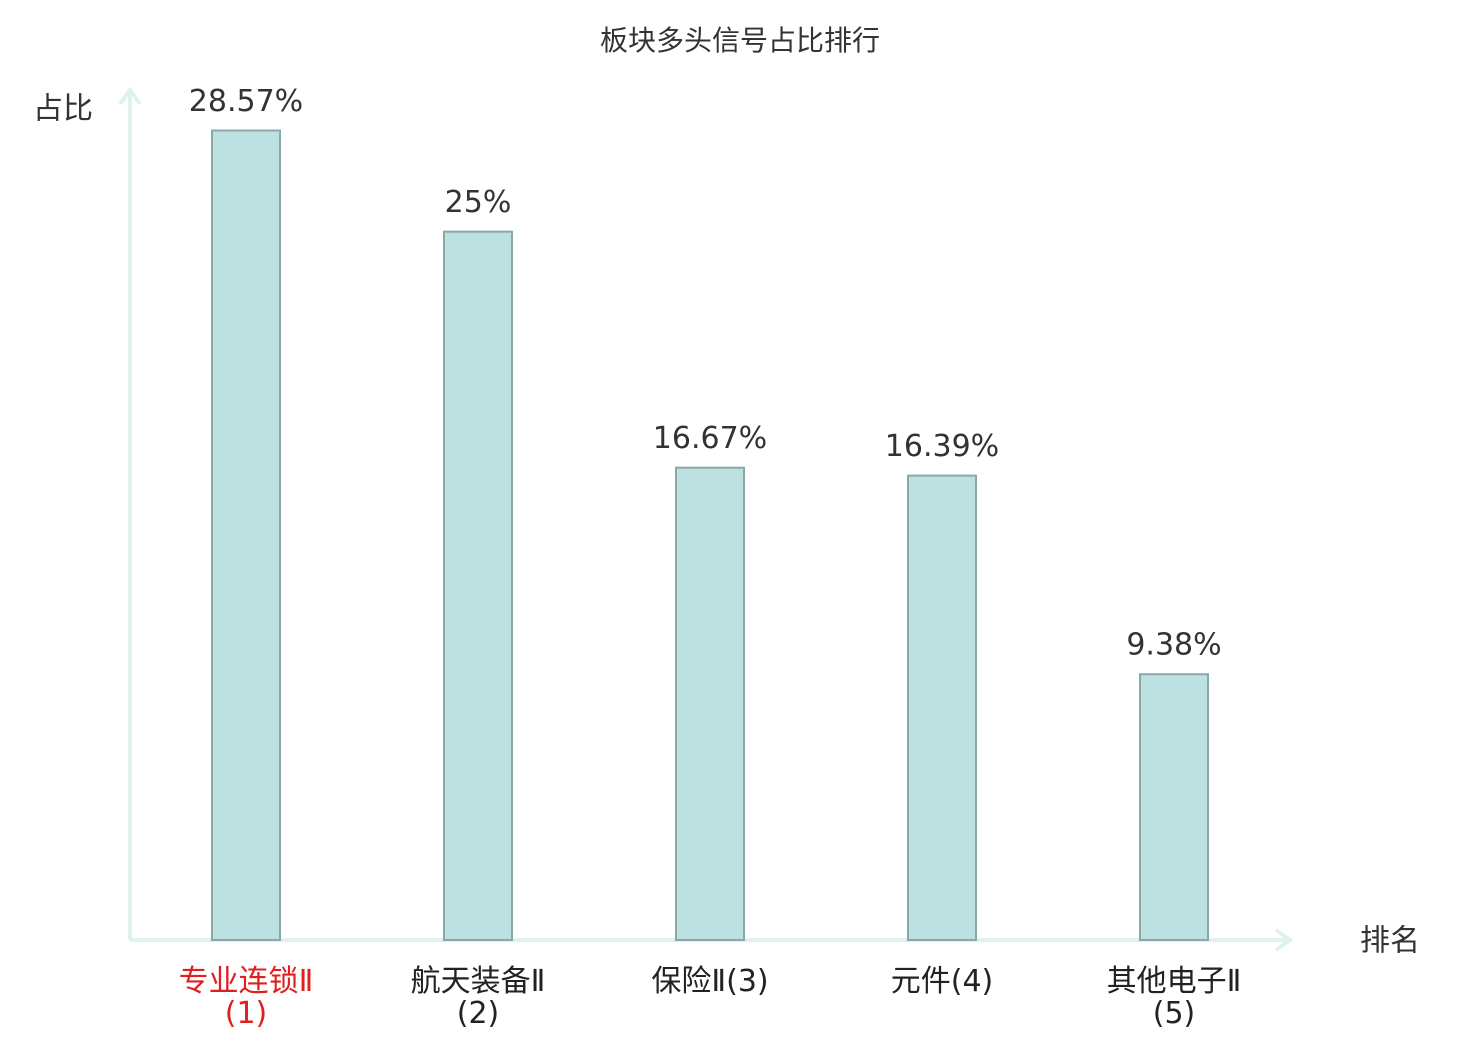 This screenshot has width=1480, height=1040. What do you see at coordinates (63, 109) in the screenshot?
I see `y-axis-label: 占比` at bounding box center [63, 109].